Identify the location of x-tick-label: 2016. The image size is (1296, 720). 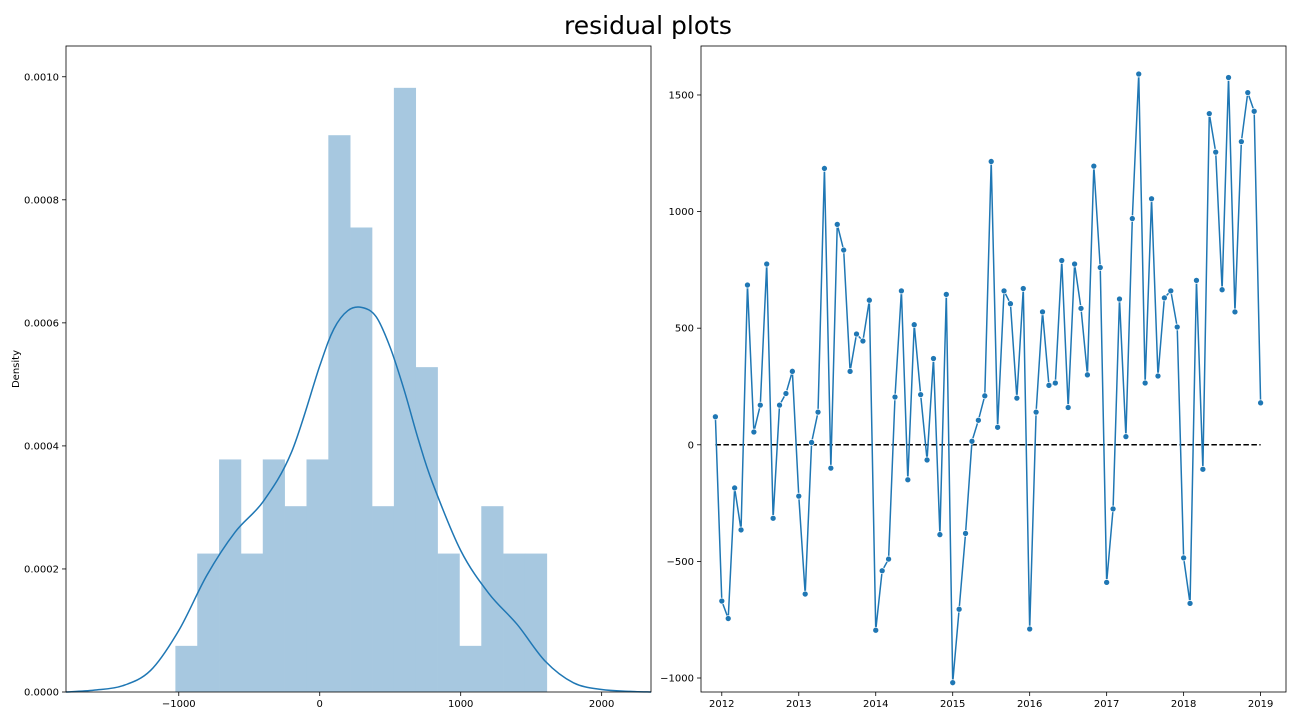
(1029, 704).